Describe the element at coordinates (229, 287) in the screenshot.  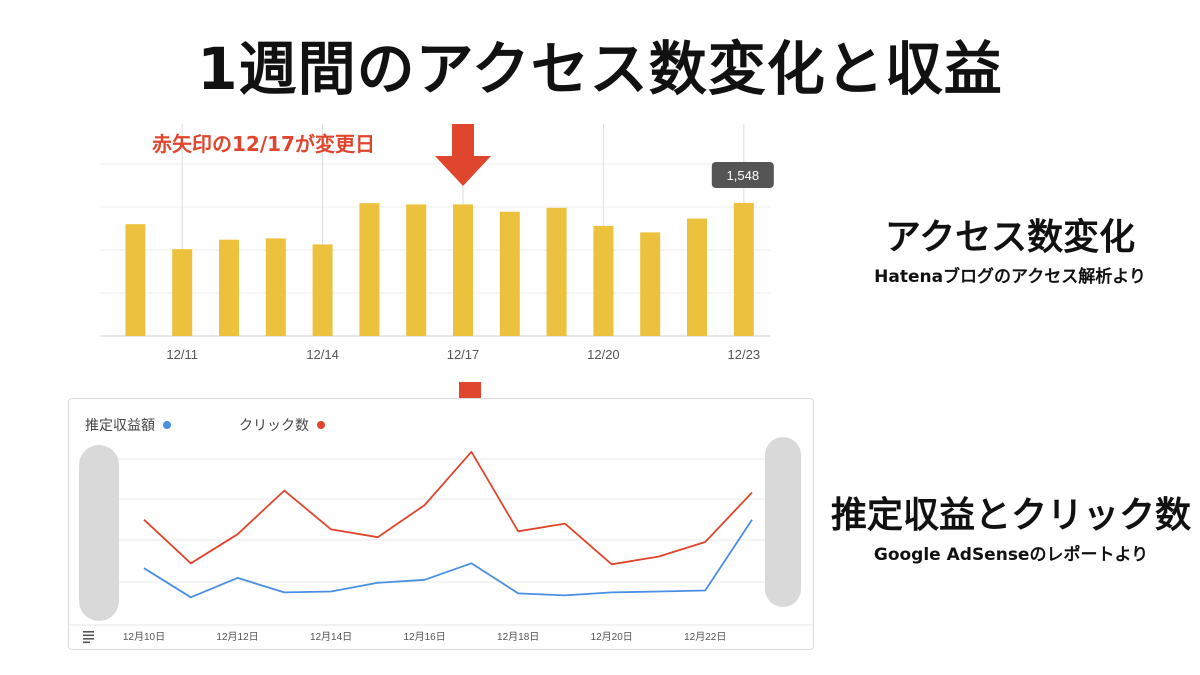
I see `bar-12/12` at that location.